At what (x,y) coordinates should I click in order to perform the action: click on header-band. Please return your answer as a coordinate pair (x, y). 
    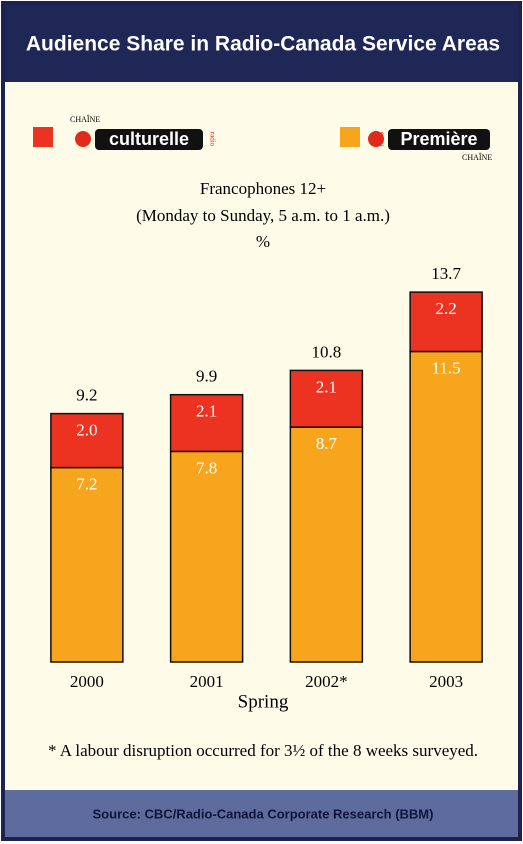
    Looking at the image, I should click on (261, 43).